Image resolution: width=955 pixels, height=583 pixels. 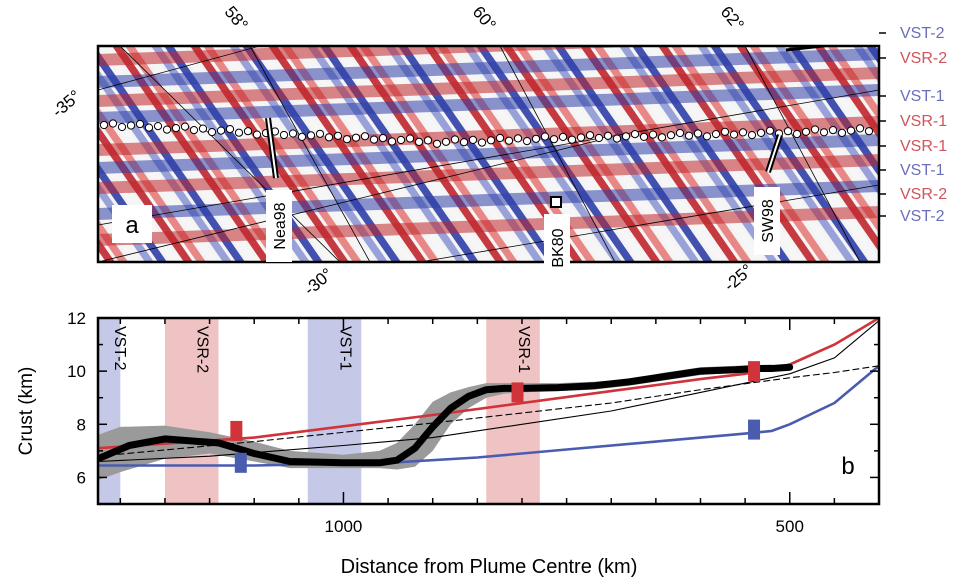 I want to click on y-tick-label: 6, so click(x=81, y=477).